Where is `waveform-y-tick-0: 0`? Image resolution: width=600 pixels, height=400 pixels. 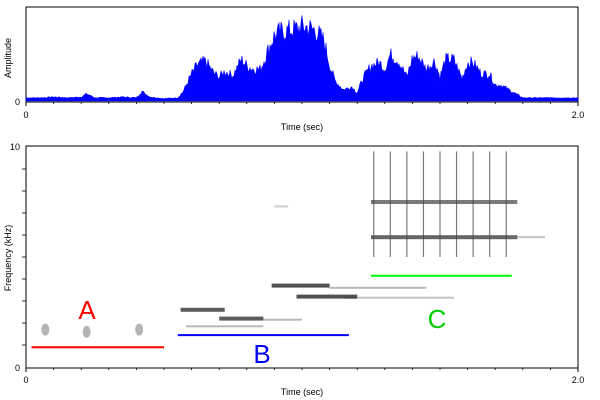
waveform-y-tick-0: 0 is located at coordinates (17, 102).